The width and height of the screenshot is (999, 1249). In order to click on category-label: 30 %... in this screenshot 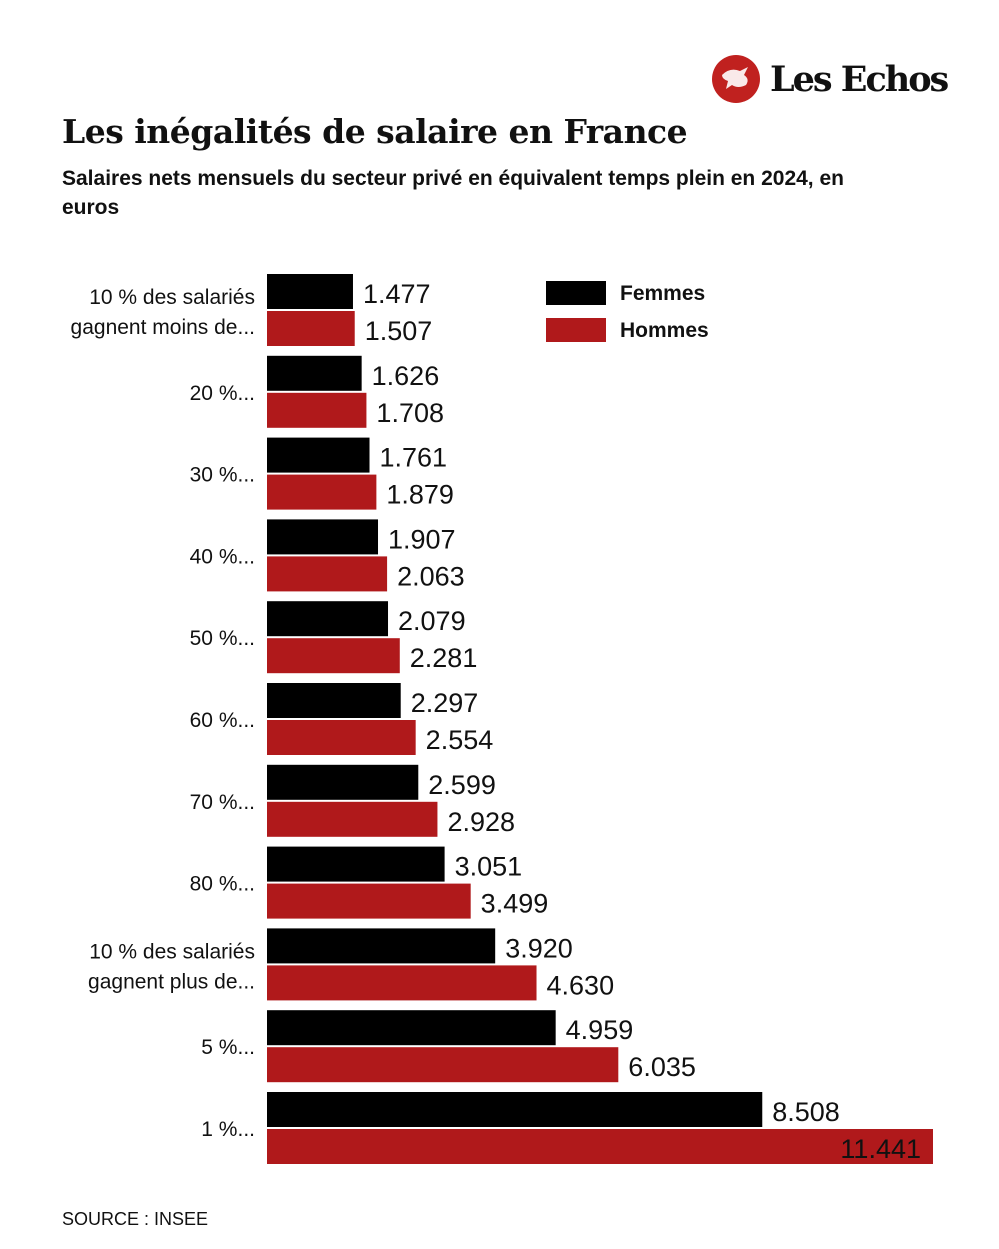, I will do `click(222, 475)`.